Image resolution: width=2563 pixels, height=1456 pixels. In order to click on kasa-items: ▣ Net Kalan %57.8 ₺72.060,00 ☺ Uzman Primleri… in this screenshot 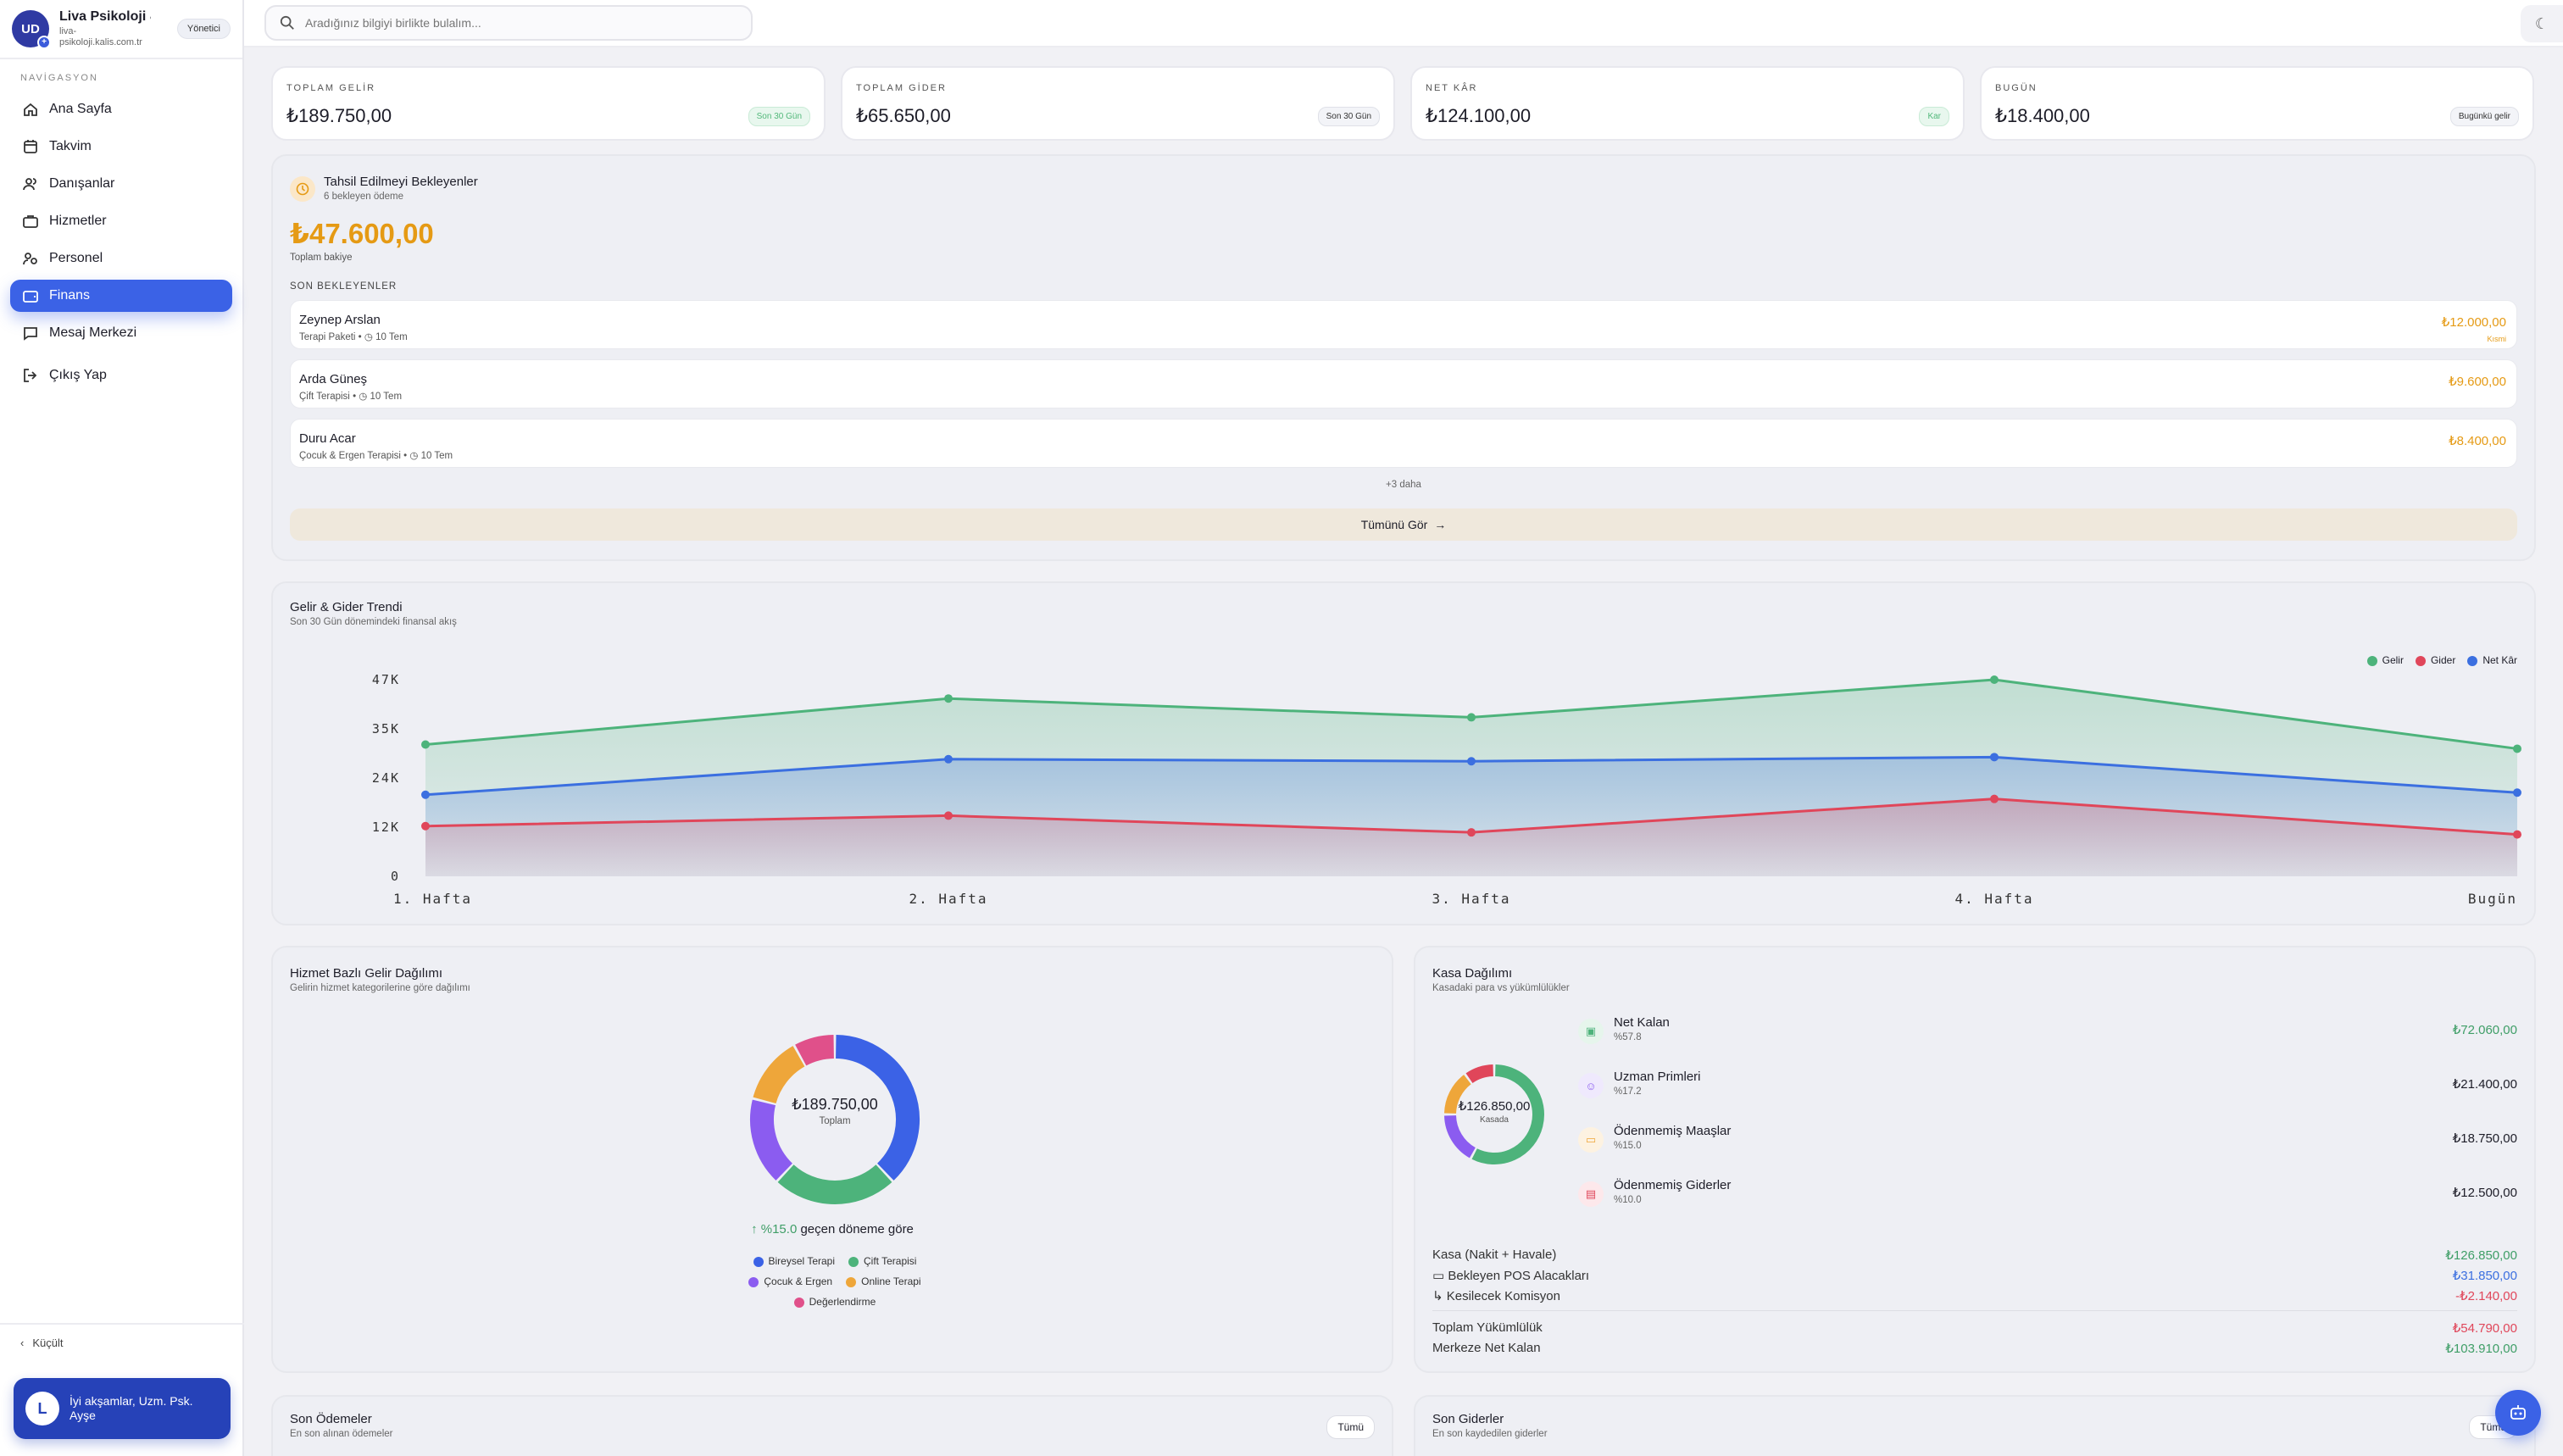, I will do `click(2047, 1125)`.